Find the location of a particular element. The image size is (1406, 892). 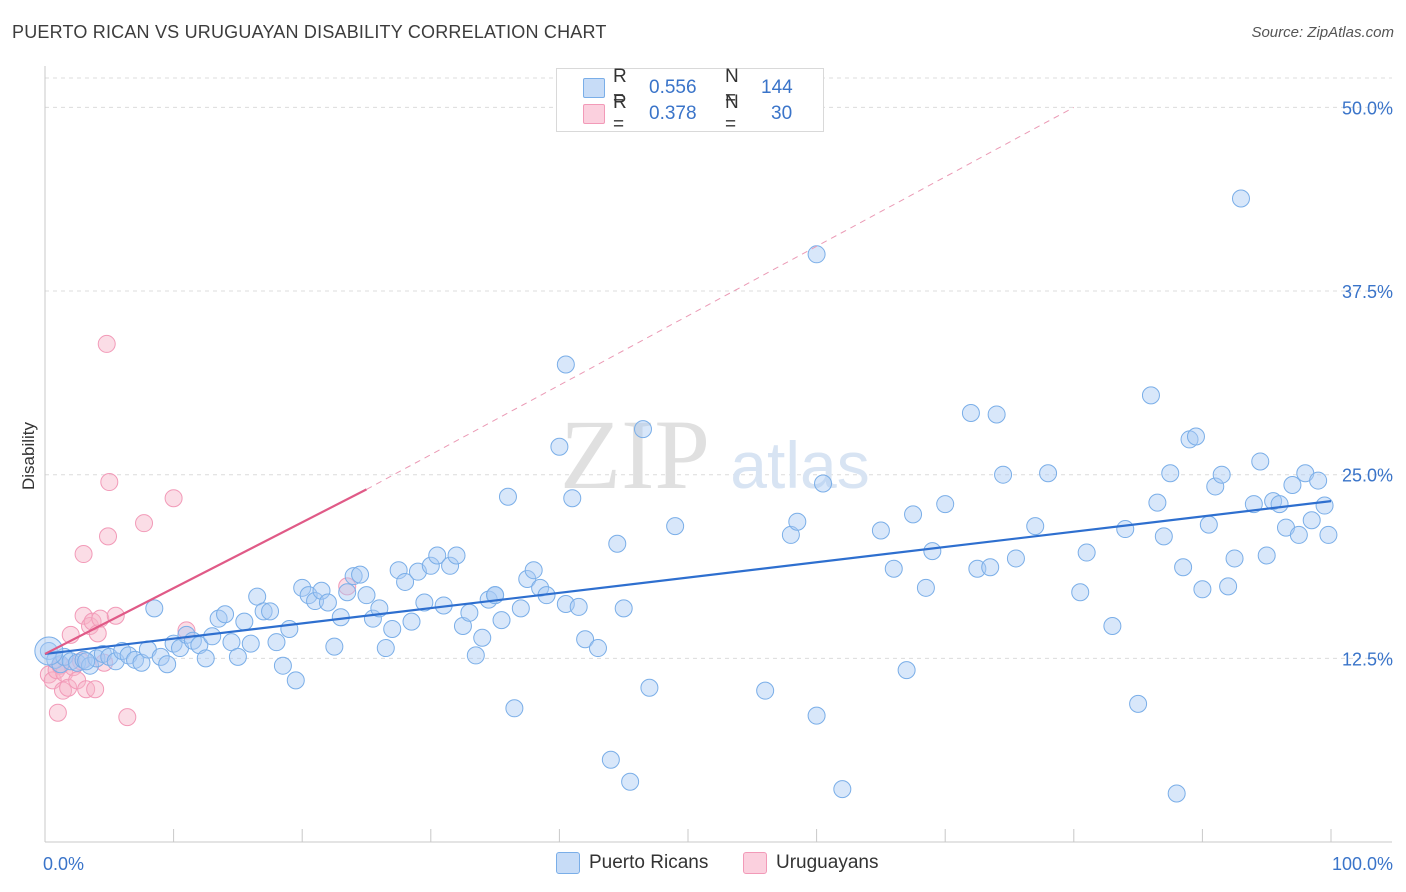

trend-line-uruguayans-solid is located at coordinates (206, 571).